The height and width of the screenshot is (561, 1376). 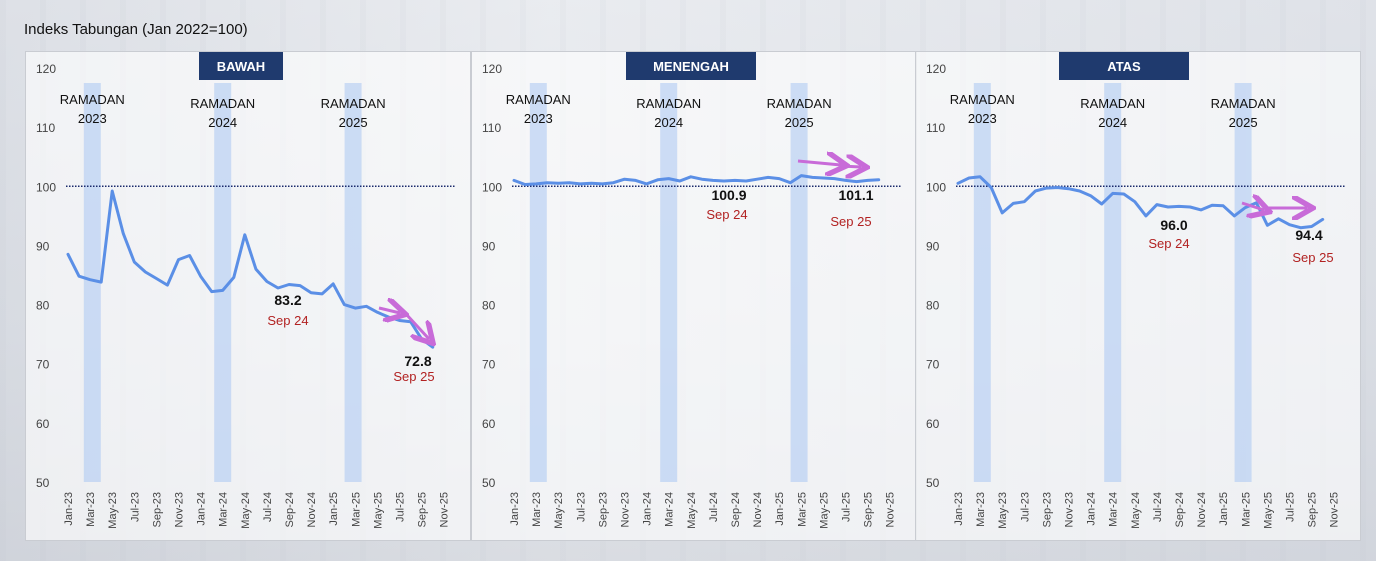 I want to click on annotation-value: 94.4, so click(x=1308, y=235).